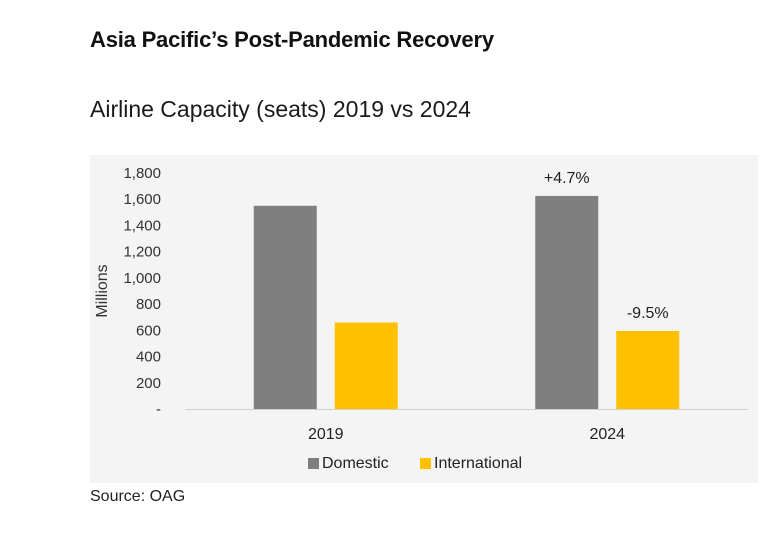  I want to click on y-tick-label: 200, so click(148, 383).